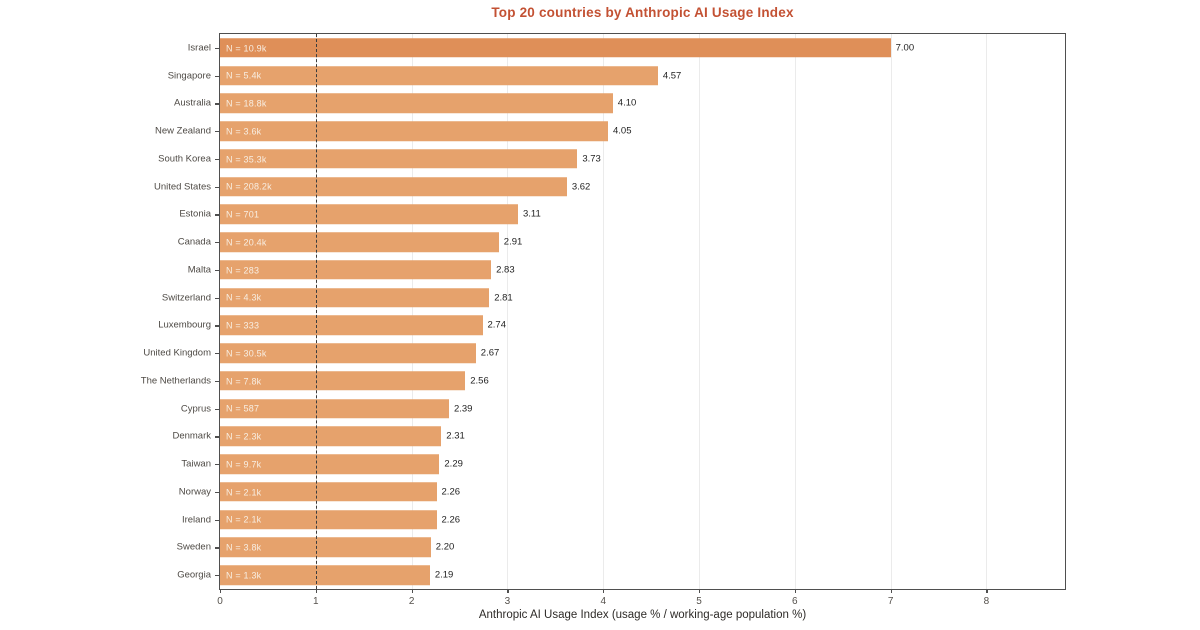  I want to click on country-label: The Netherlands, so click(175, 381).